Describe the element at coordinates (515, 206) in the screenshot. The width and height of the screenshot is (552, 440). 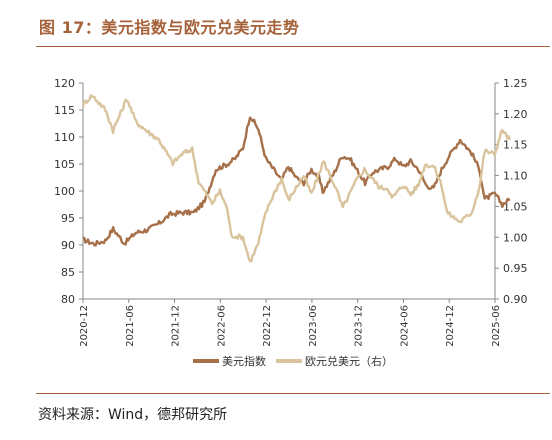
I see `right-tick-label: 1.05` at that location.